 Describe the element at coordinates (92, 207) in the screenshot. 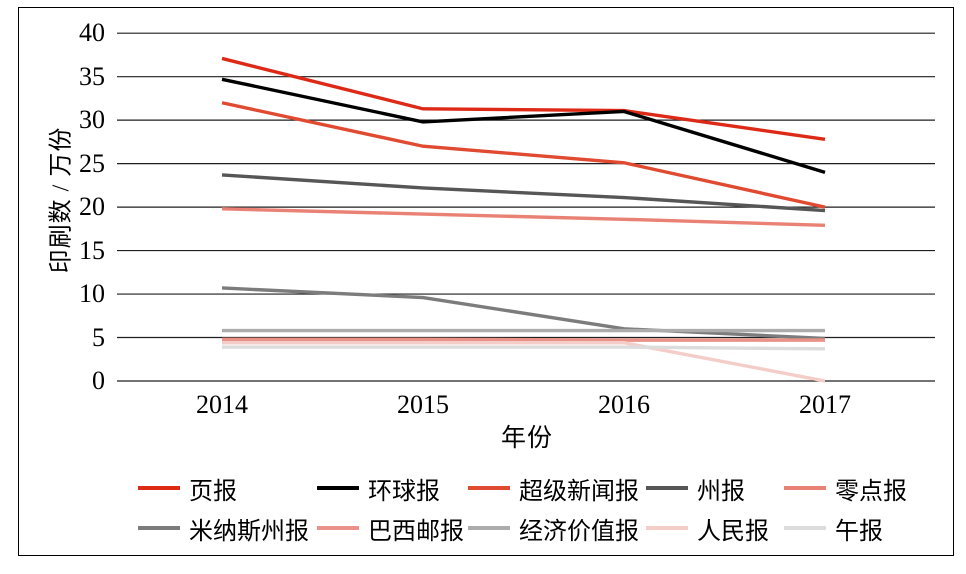

I see `y-tick-label: 20` at that location.